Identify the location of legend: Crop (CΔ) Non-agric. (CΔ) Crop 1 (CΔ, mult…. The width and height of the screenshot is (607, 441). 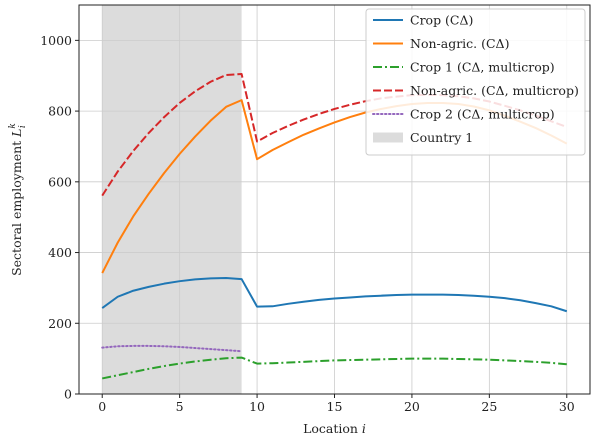
(475, 82).